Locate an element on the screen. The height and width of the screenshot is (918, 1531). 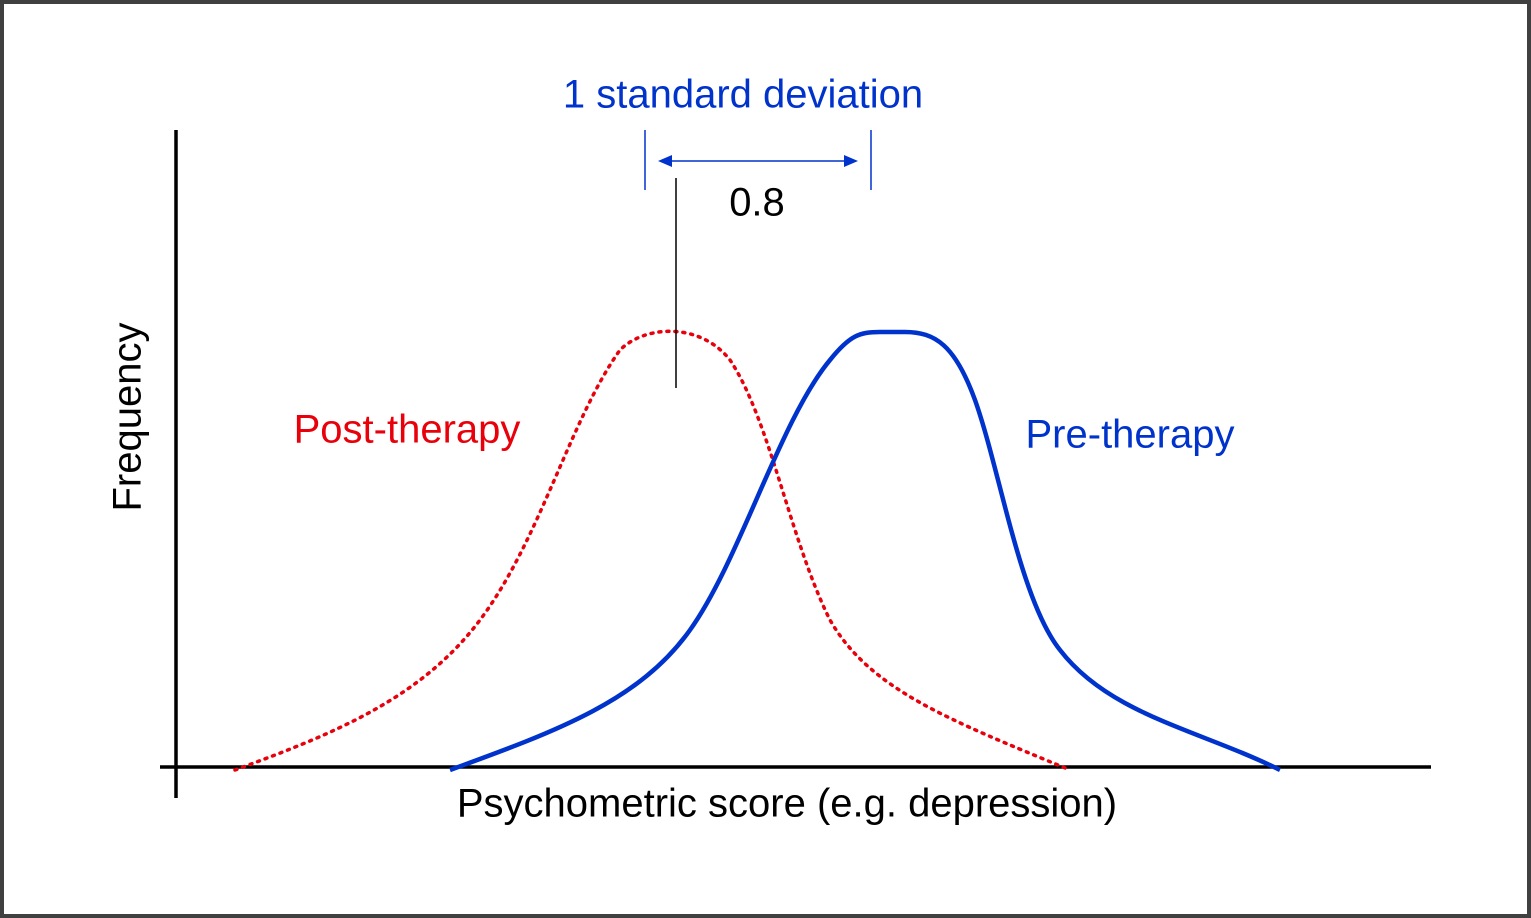
arrowhead-left is located at coordinates (665, 161).